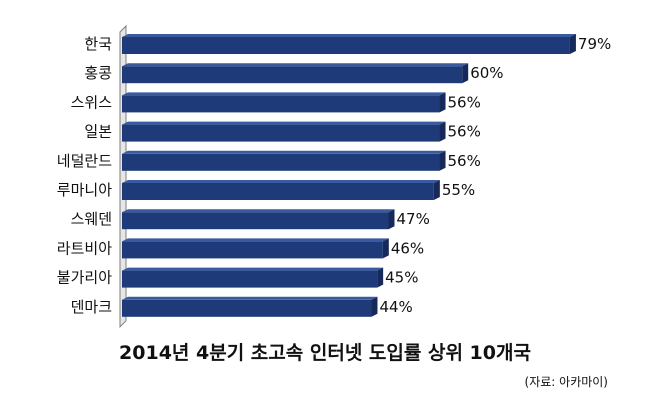  I want to click on category-label: 덴마크, so click(91, 307).